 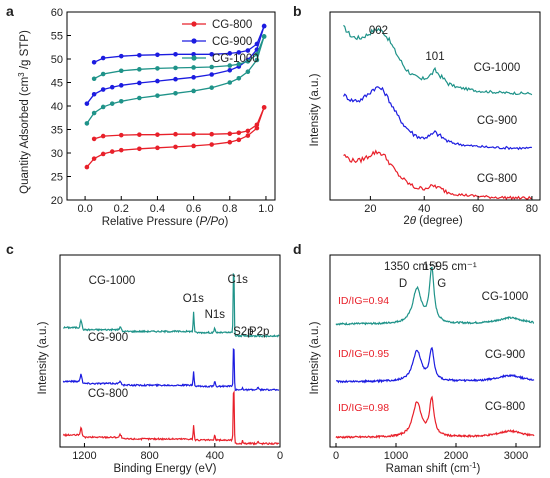 What do you see at coordinates (505, 355) in the screenshot?
I see `panel-d-series-label: CG-900` at bounding box center [505, 355].